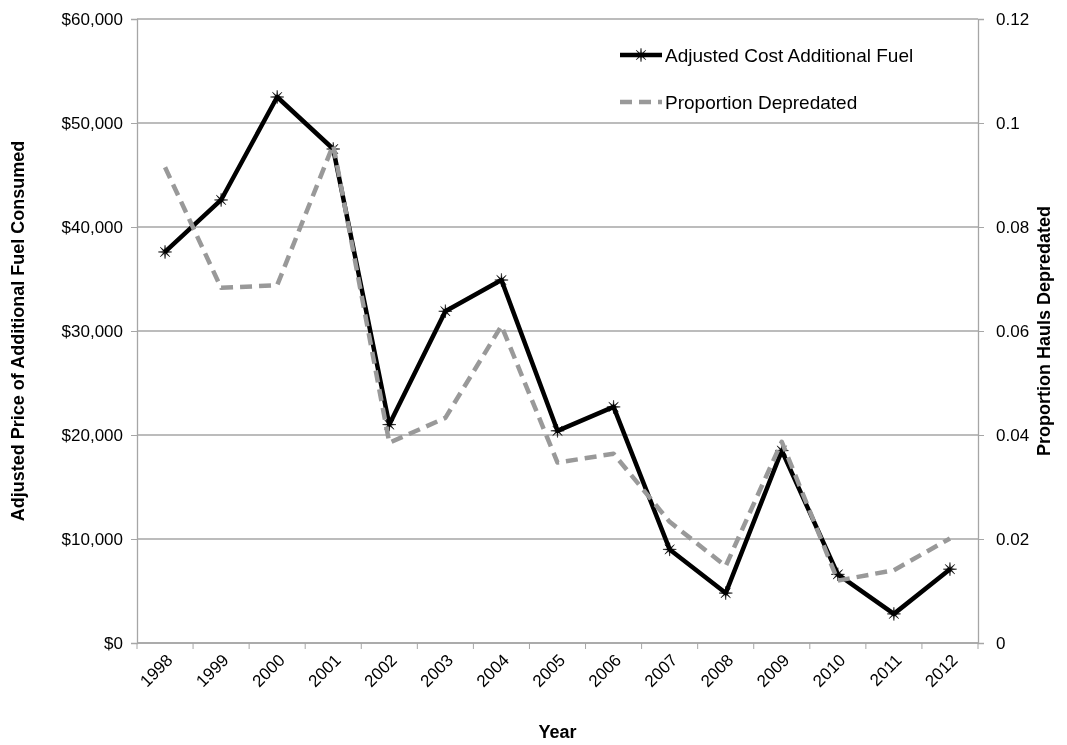 Image resolution: width=1067 pixels, height=745 pixels. I want to click on y-tick-label: $40,000, so click(92, 227).